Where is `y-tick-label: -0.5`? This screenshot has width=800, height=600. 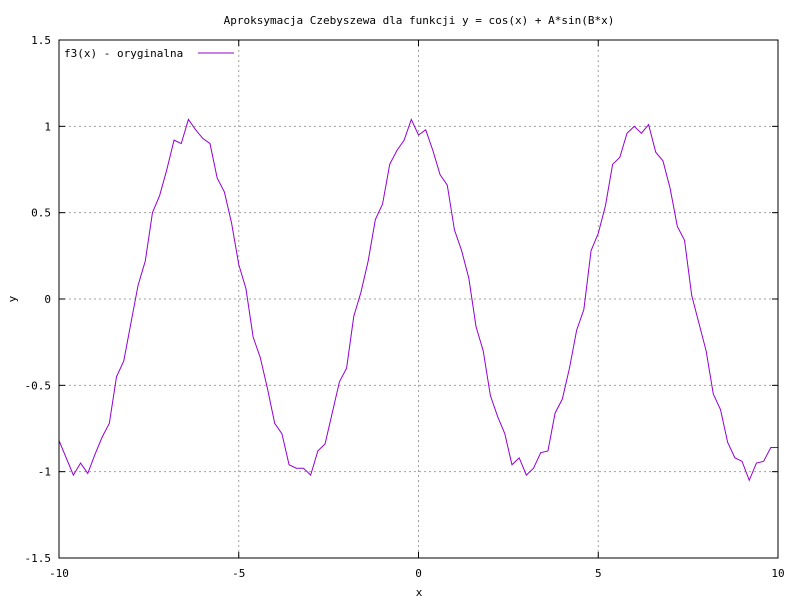 y-tick-label: -0.5 is located at coordinates (38, 385).